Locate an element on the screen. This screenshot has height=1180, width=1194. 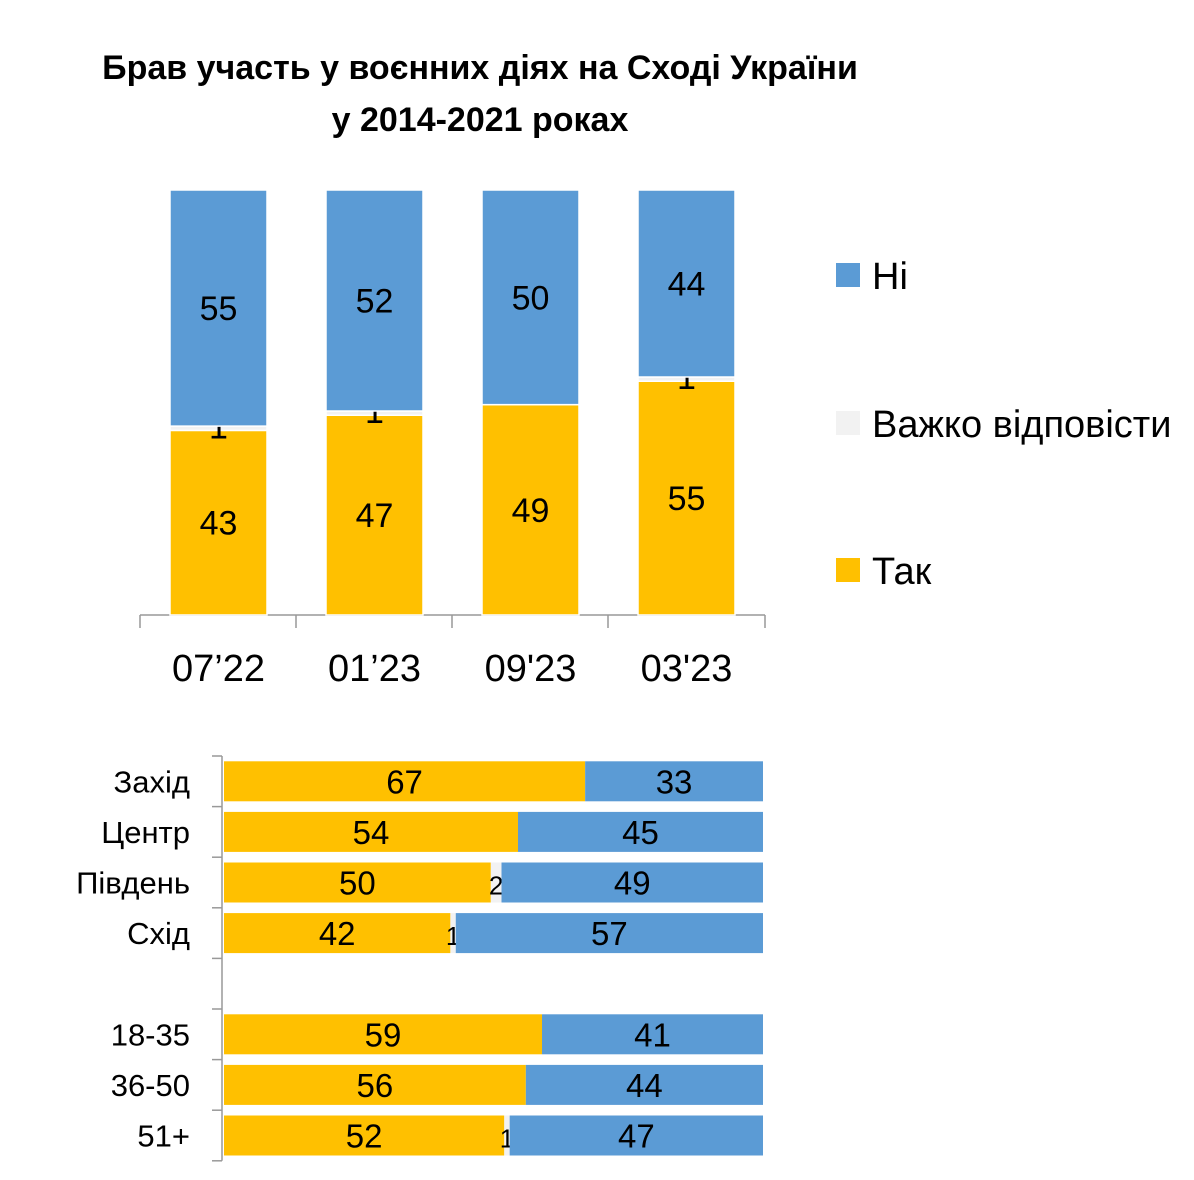
data-label: 59 is located at coordinates (383, 1034).